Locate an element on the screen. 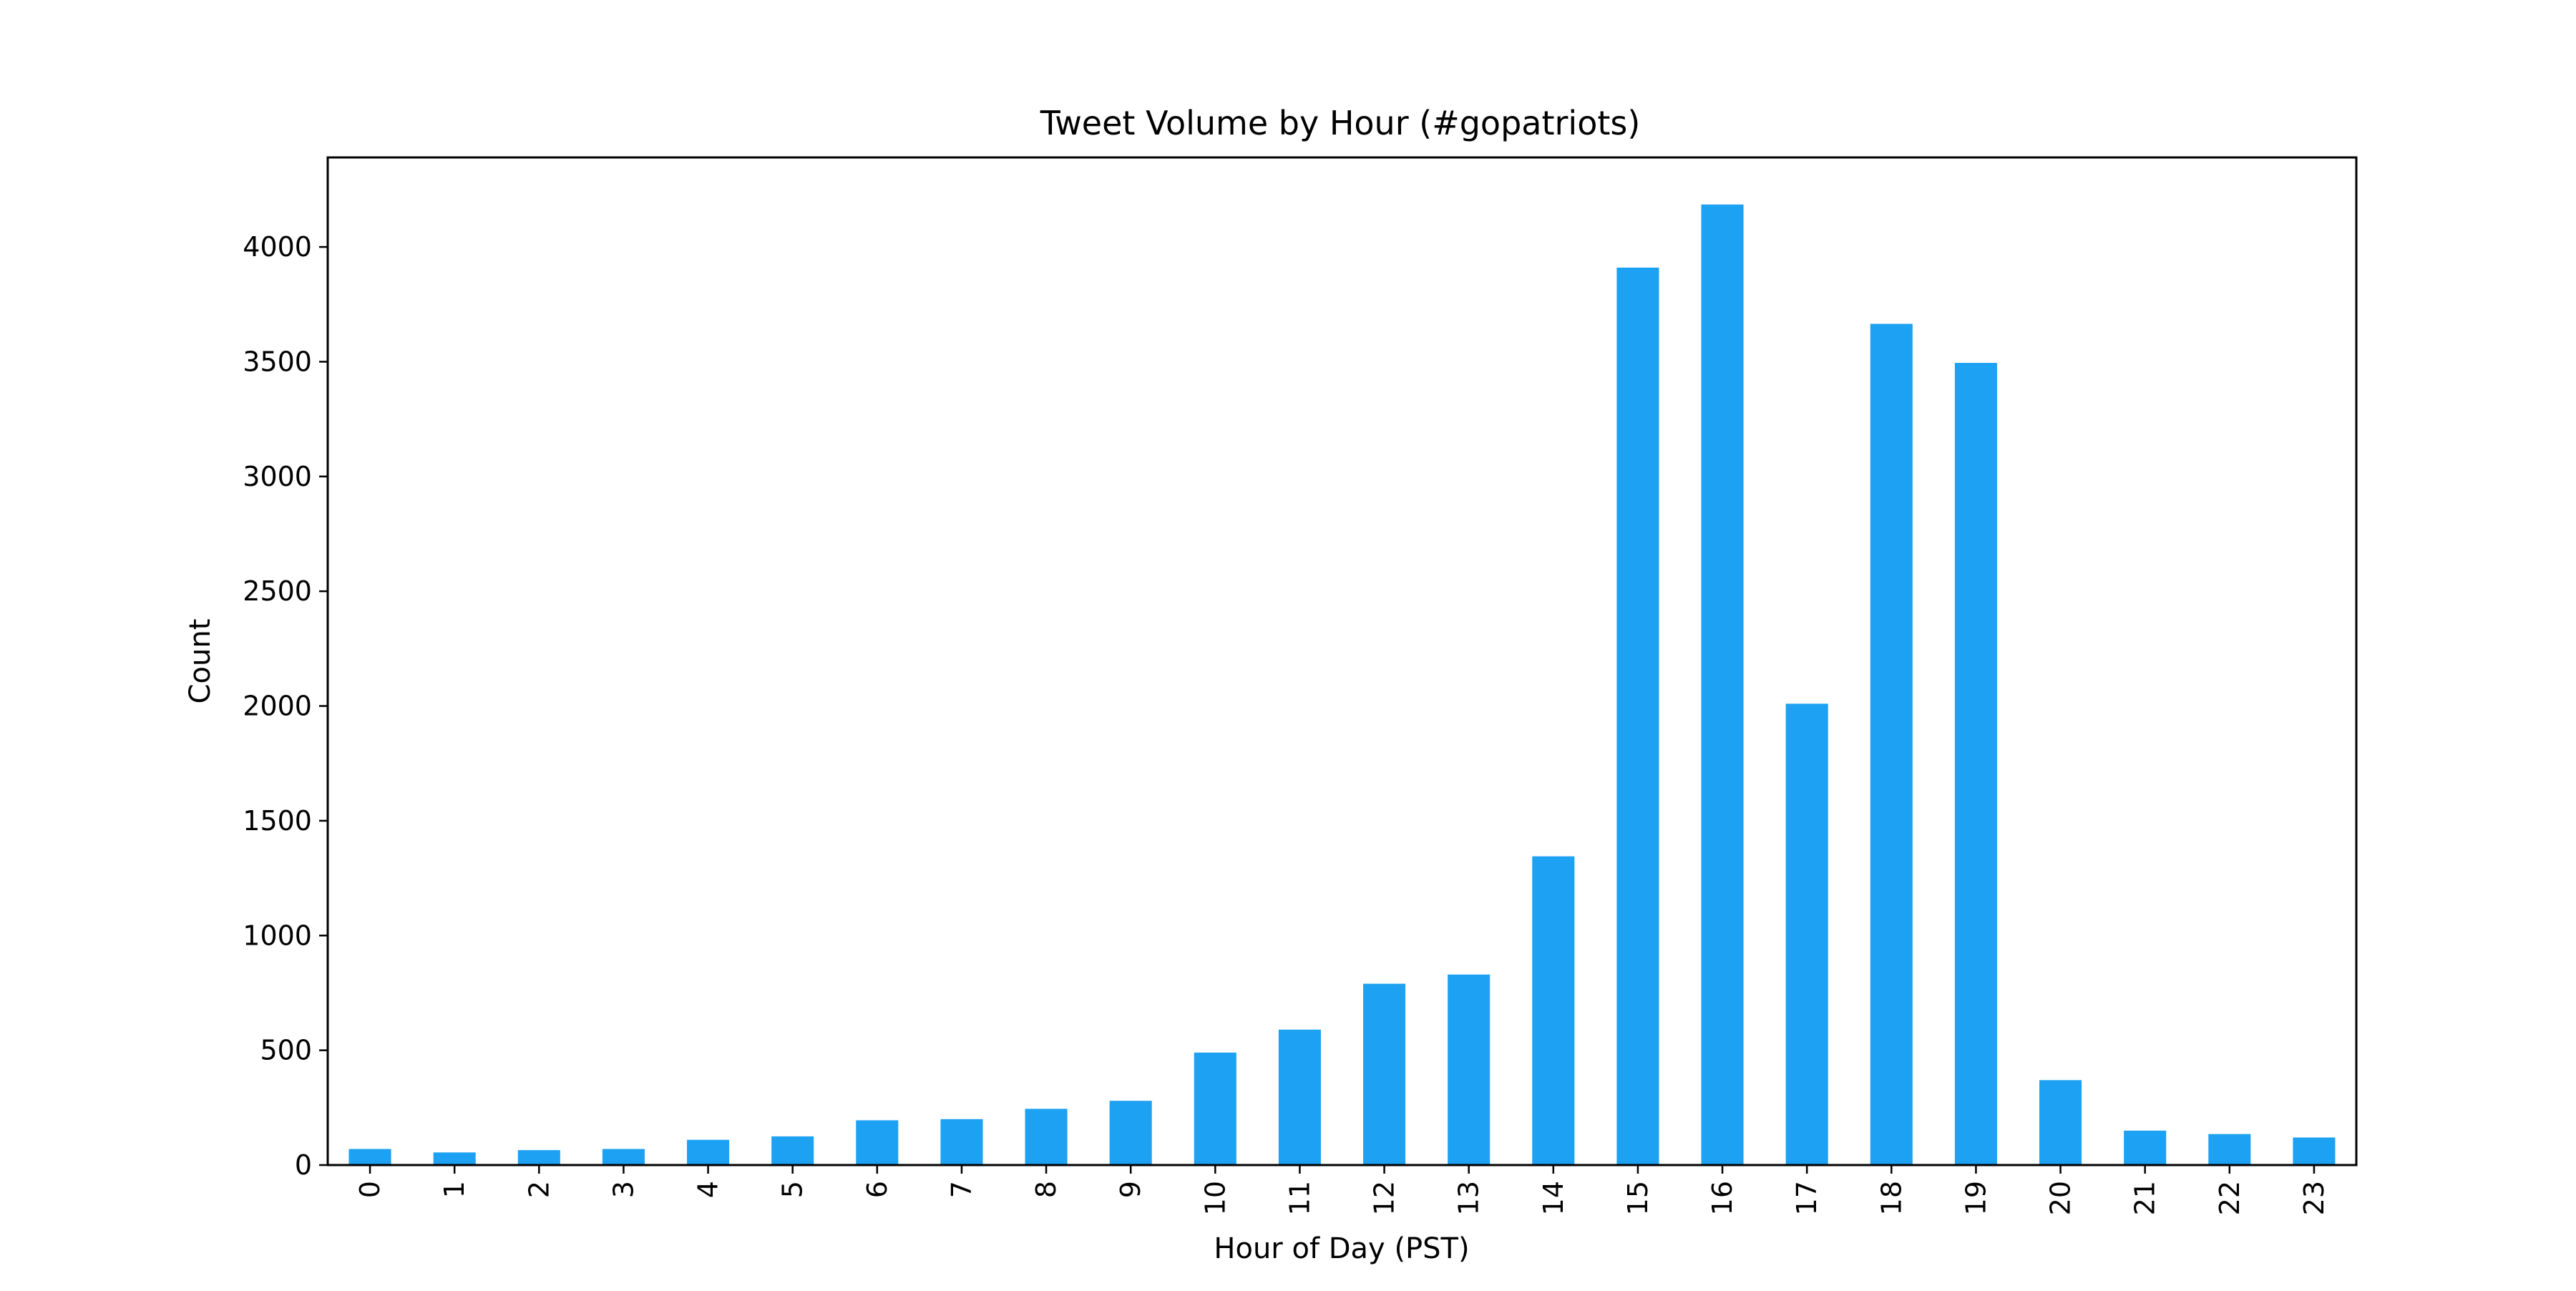 This screenshot has width=2576, height=1291. x-tick-label: 19 is located at coordinates (1975, 1198).